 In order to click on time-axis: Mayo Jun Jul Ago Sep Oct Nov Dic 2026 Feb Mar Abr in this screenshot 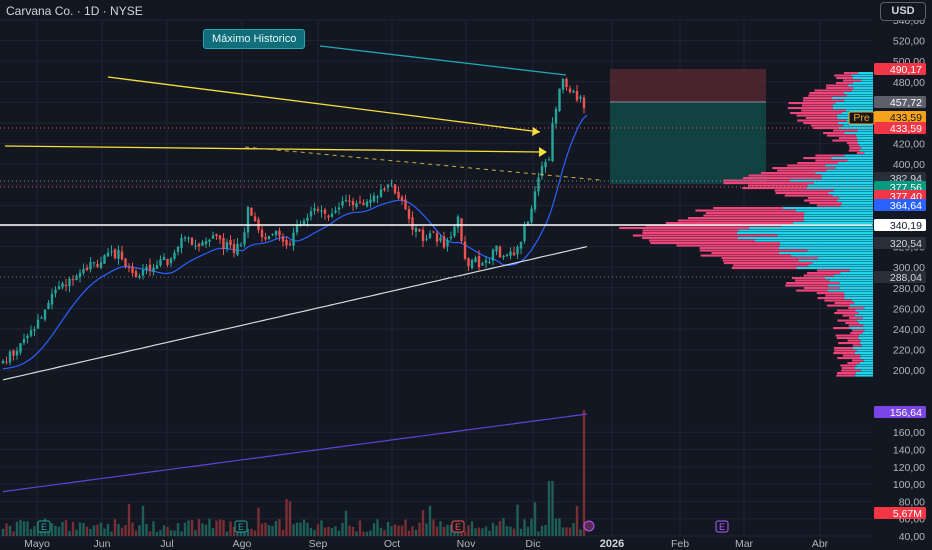, I will do `click(426, 544)`.